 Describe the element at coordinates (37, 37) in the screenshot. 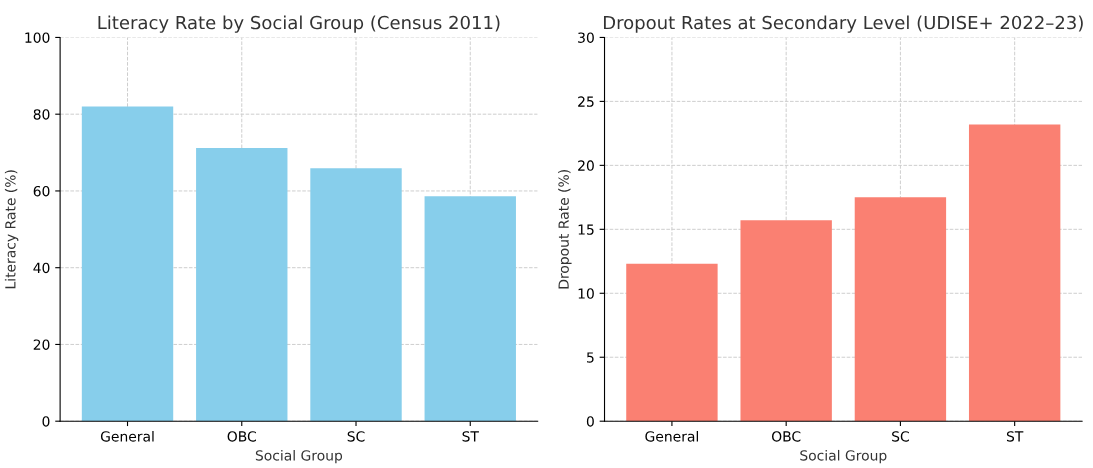

I see `y-tick-label: 100` at that location.